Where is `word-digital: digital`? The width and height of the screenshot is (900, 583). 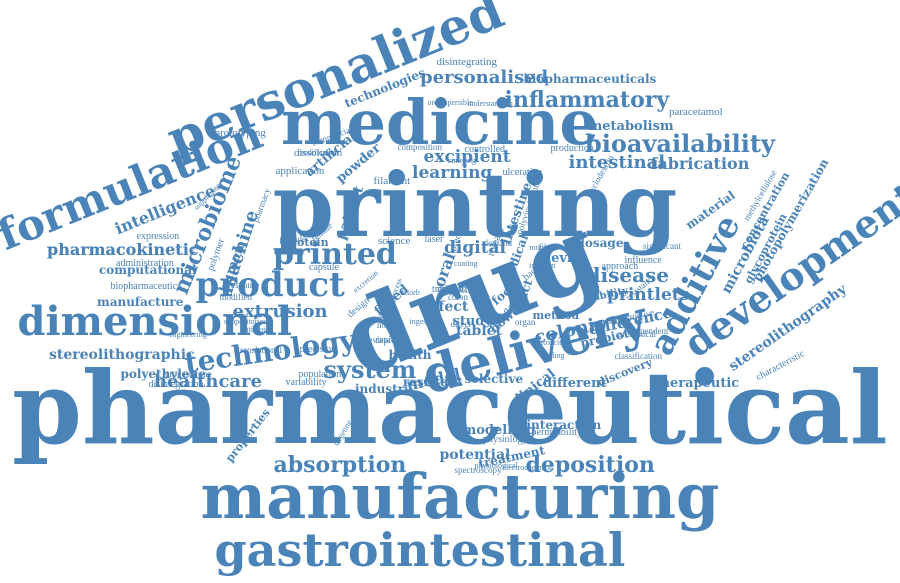
word-digital: digital is located at coordinates (475, 247).